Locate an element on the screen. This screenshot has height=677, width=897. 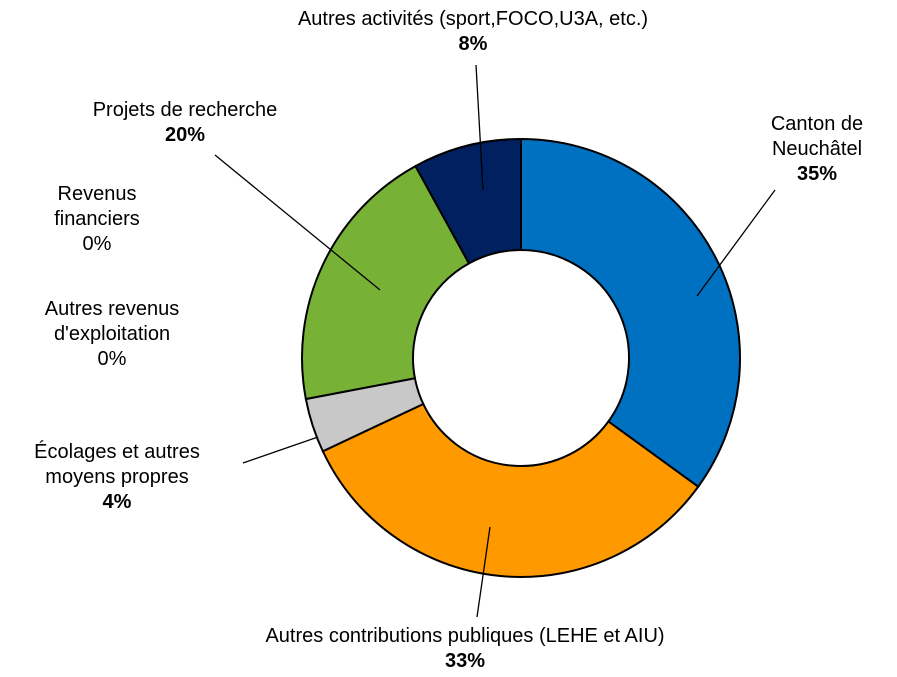
category-name: Projets de recherche is located at coordinates (185, 110).